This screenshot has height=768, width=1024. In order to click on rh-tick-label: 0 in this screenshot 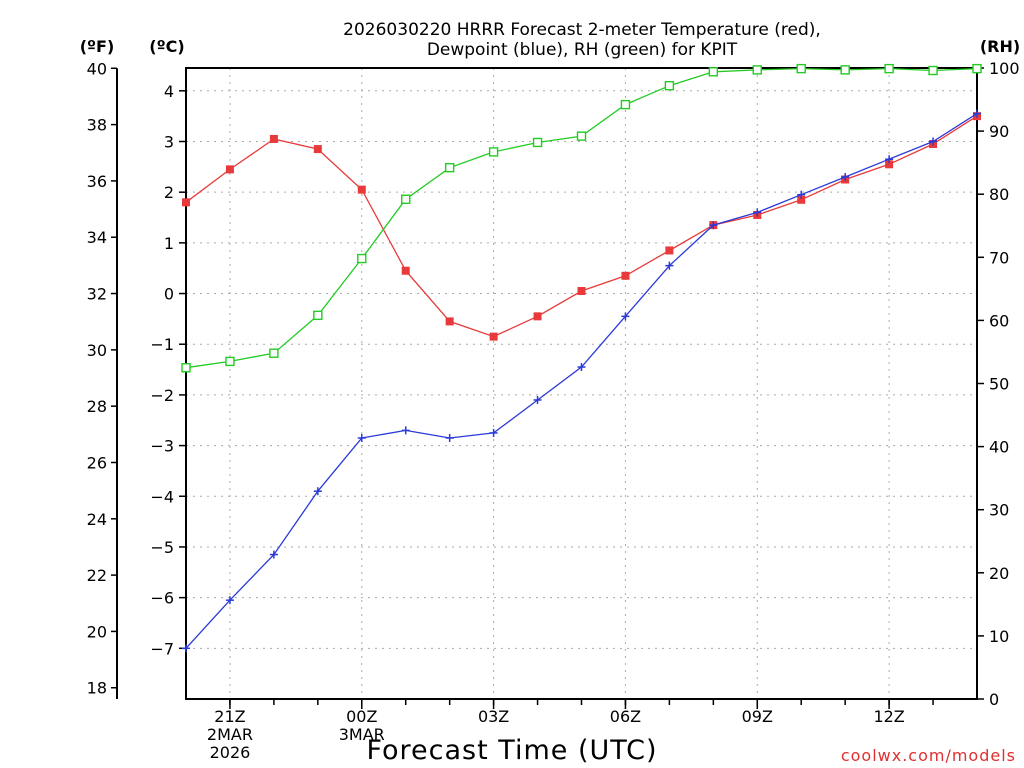, I will do `click(994, 699)`.